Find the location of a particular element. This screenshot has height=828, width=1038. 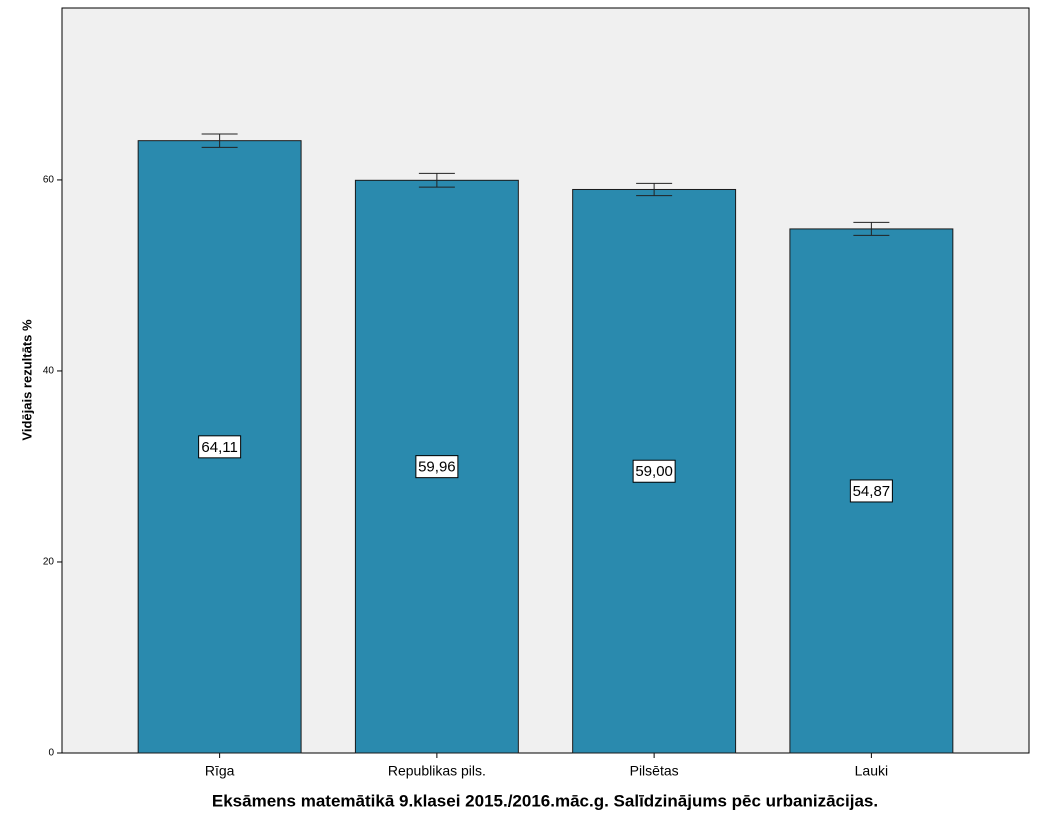

value-label: 54,87 is located at coordinates (872, 491).